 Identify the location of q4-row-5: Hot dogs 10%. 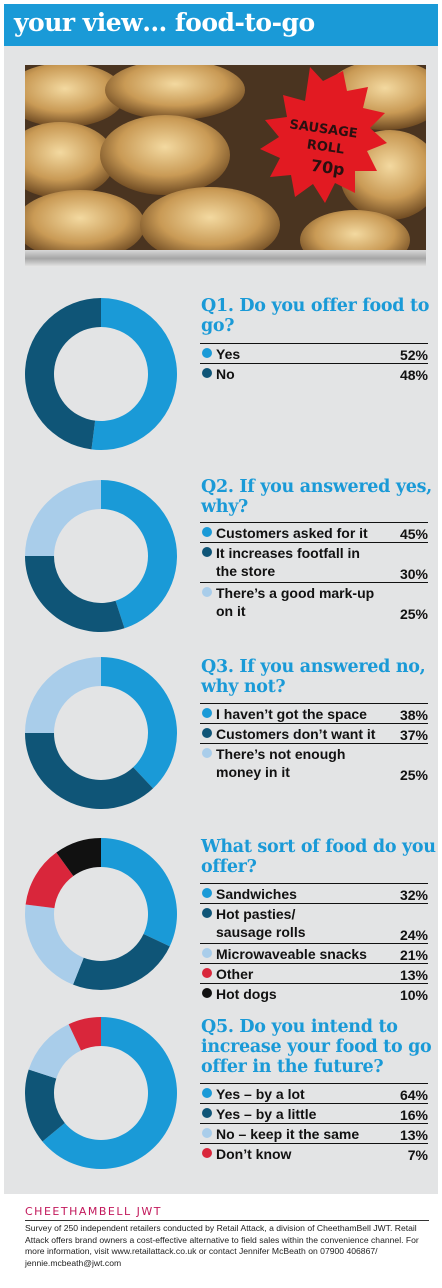
(314, 993).